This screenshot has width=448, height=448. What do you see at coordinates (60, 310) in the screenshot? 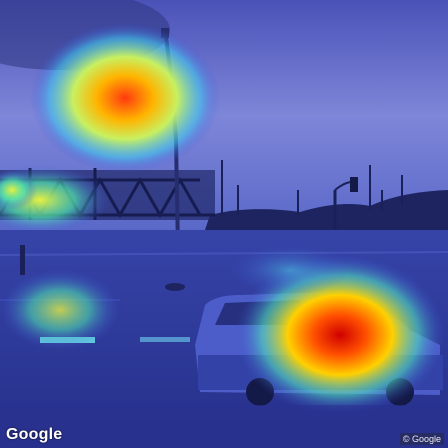
I see `heat-spot-road` at bounding box center [60, 310].